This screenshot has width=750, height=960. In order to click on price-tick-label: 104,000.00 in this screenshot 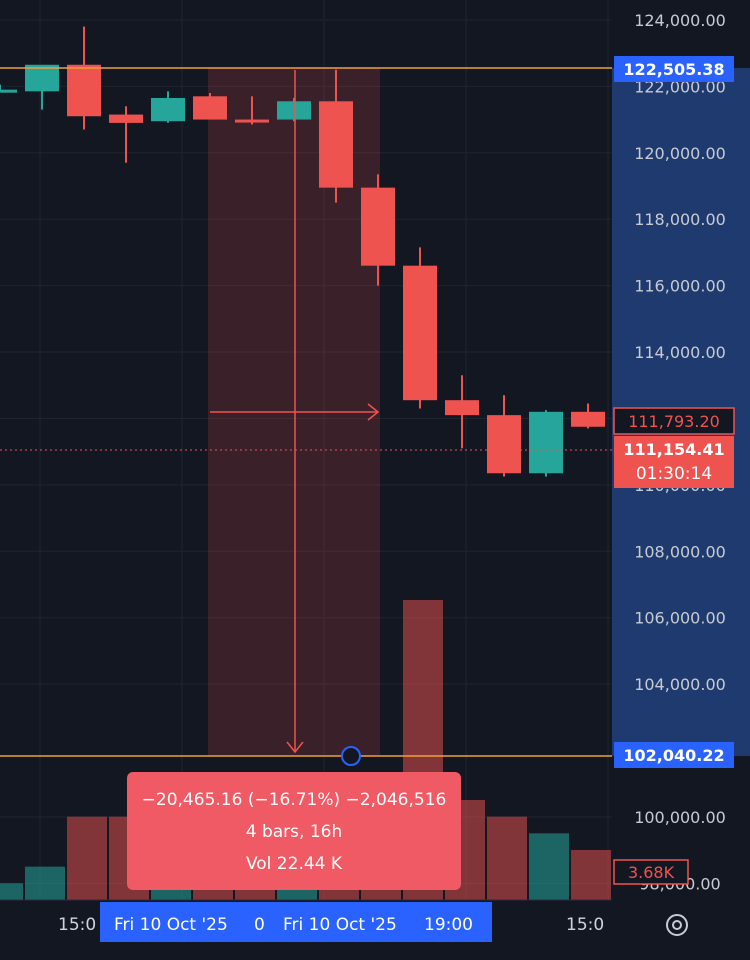, I will do `click(680, 684)`.